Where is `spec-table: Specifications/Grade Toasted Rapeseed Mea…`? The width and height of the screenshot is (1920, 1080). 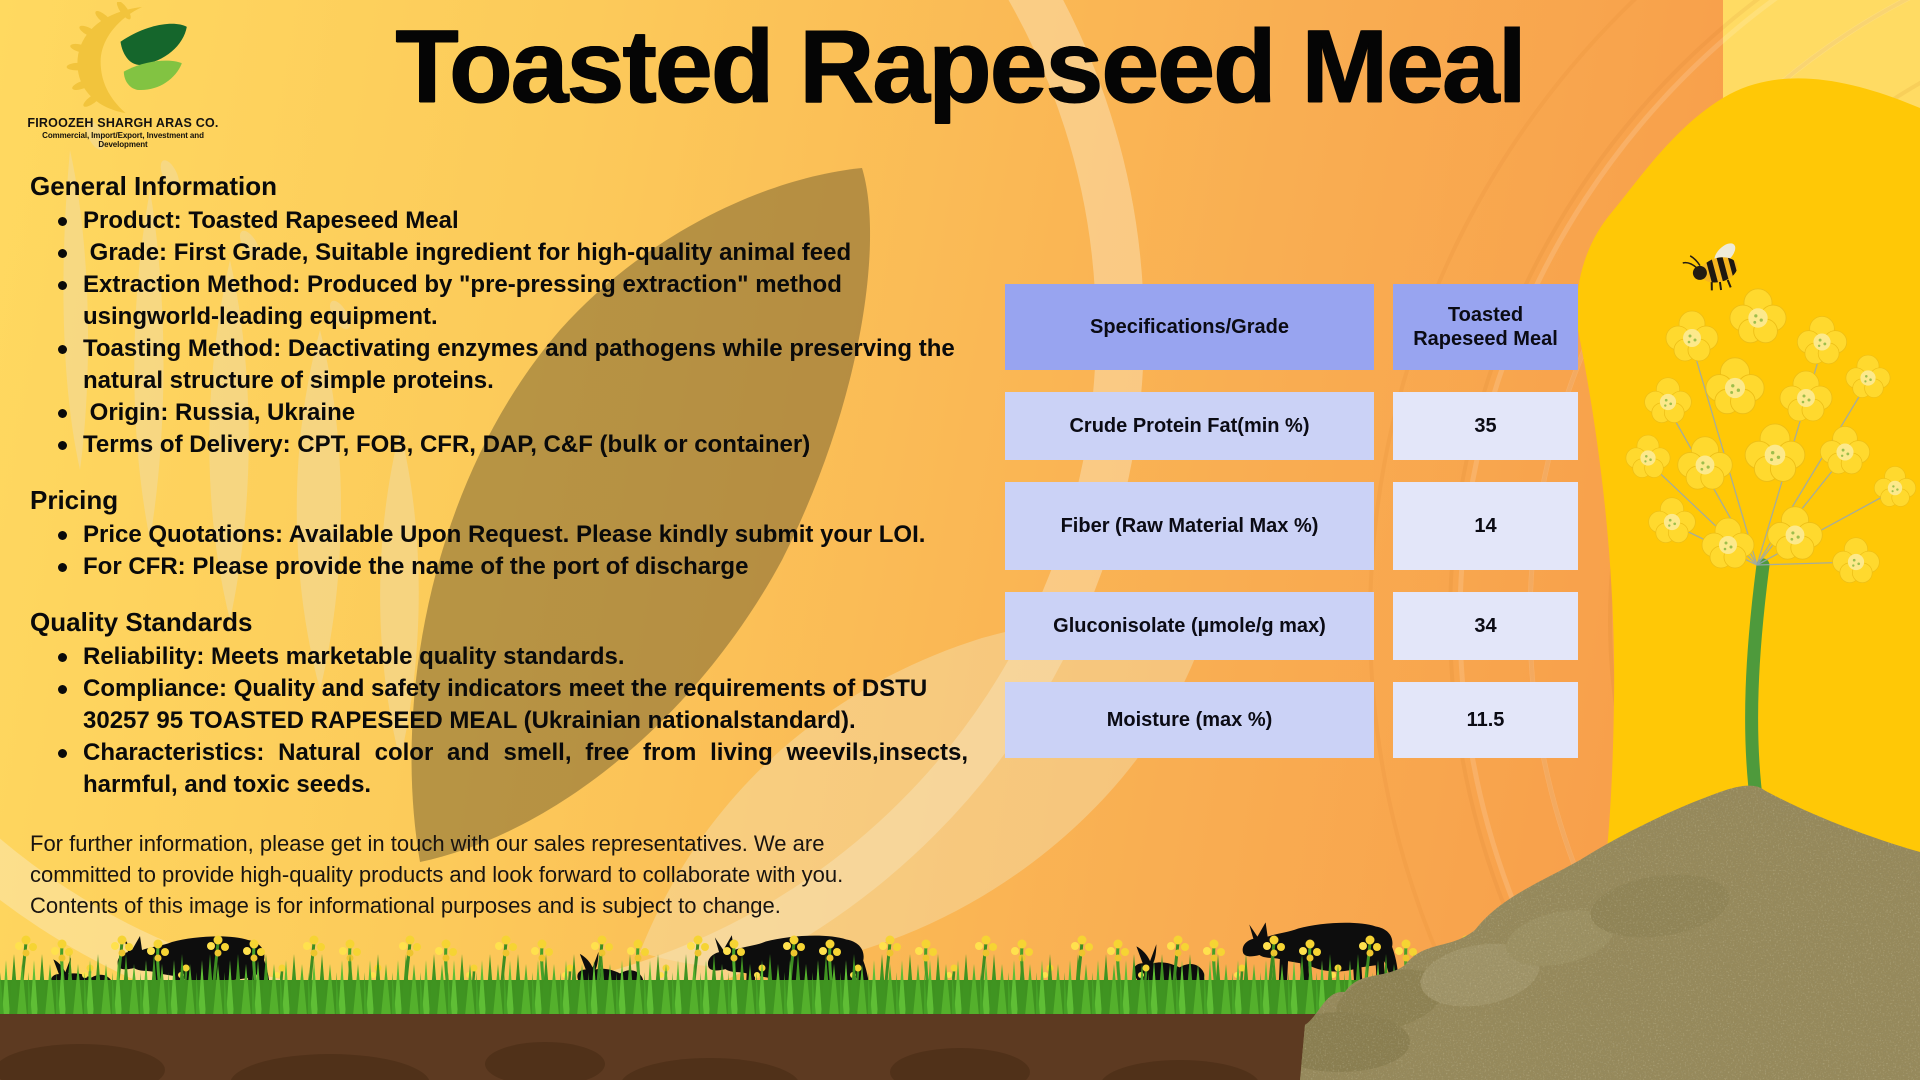 spec-table: Specifications/Grade Toasted Rapeseed Mea… is located at coordinates (1291, 521).